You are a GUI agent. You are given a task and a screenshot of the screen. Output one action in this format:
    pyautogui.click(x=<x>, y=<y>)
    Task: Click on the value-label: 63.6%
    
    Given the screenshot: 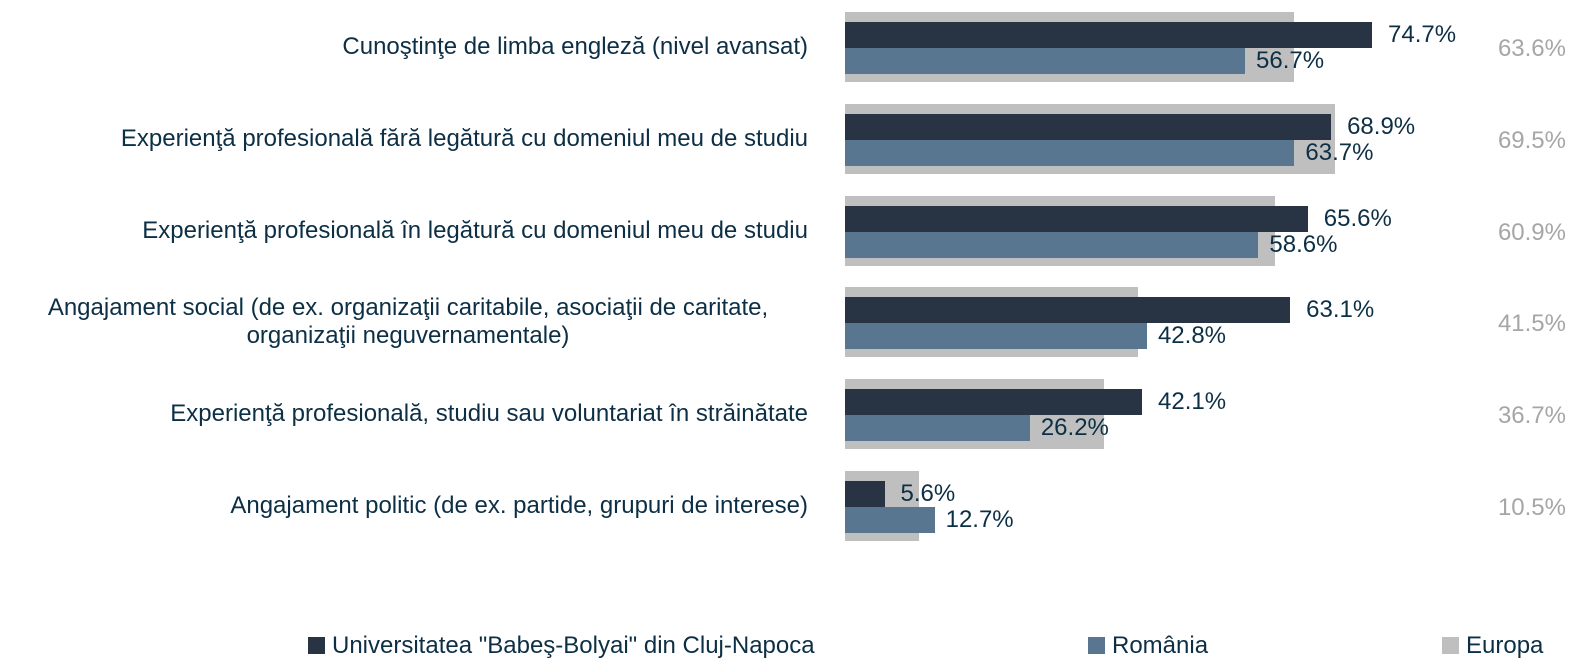 What is the action you would take?
    pyautogui.click(x=1531, y=48)
    